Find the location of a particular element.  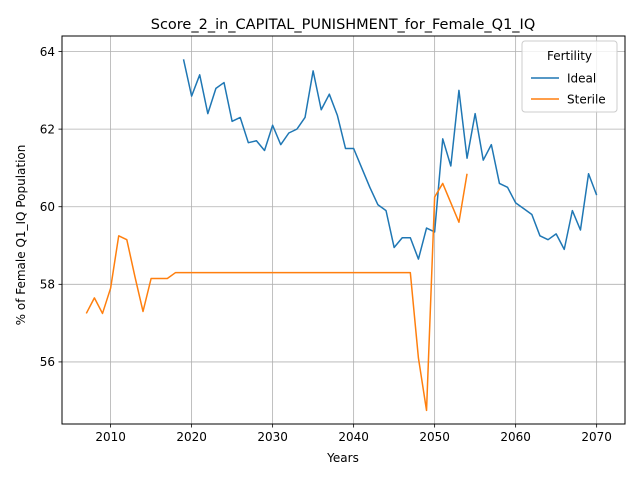

x-axis: 2010 2020 2030 2040 2050 2060 2070 is located at coordinates (353, 434).